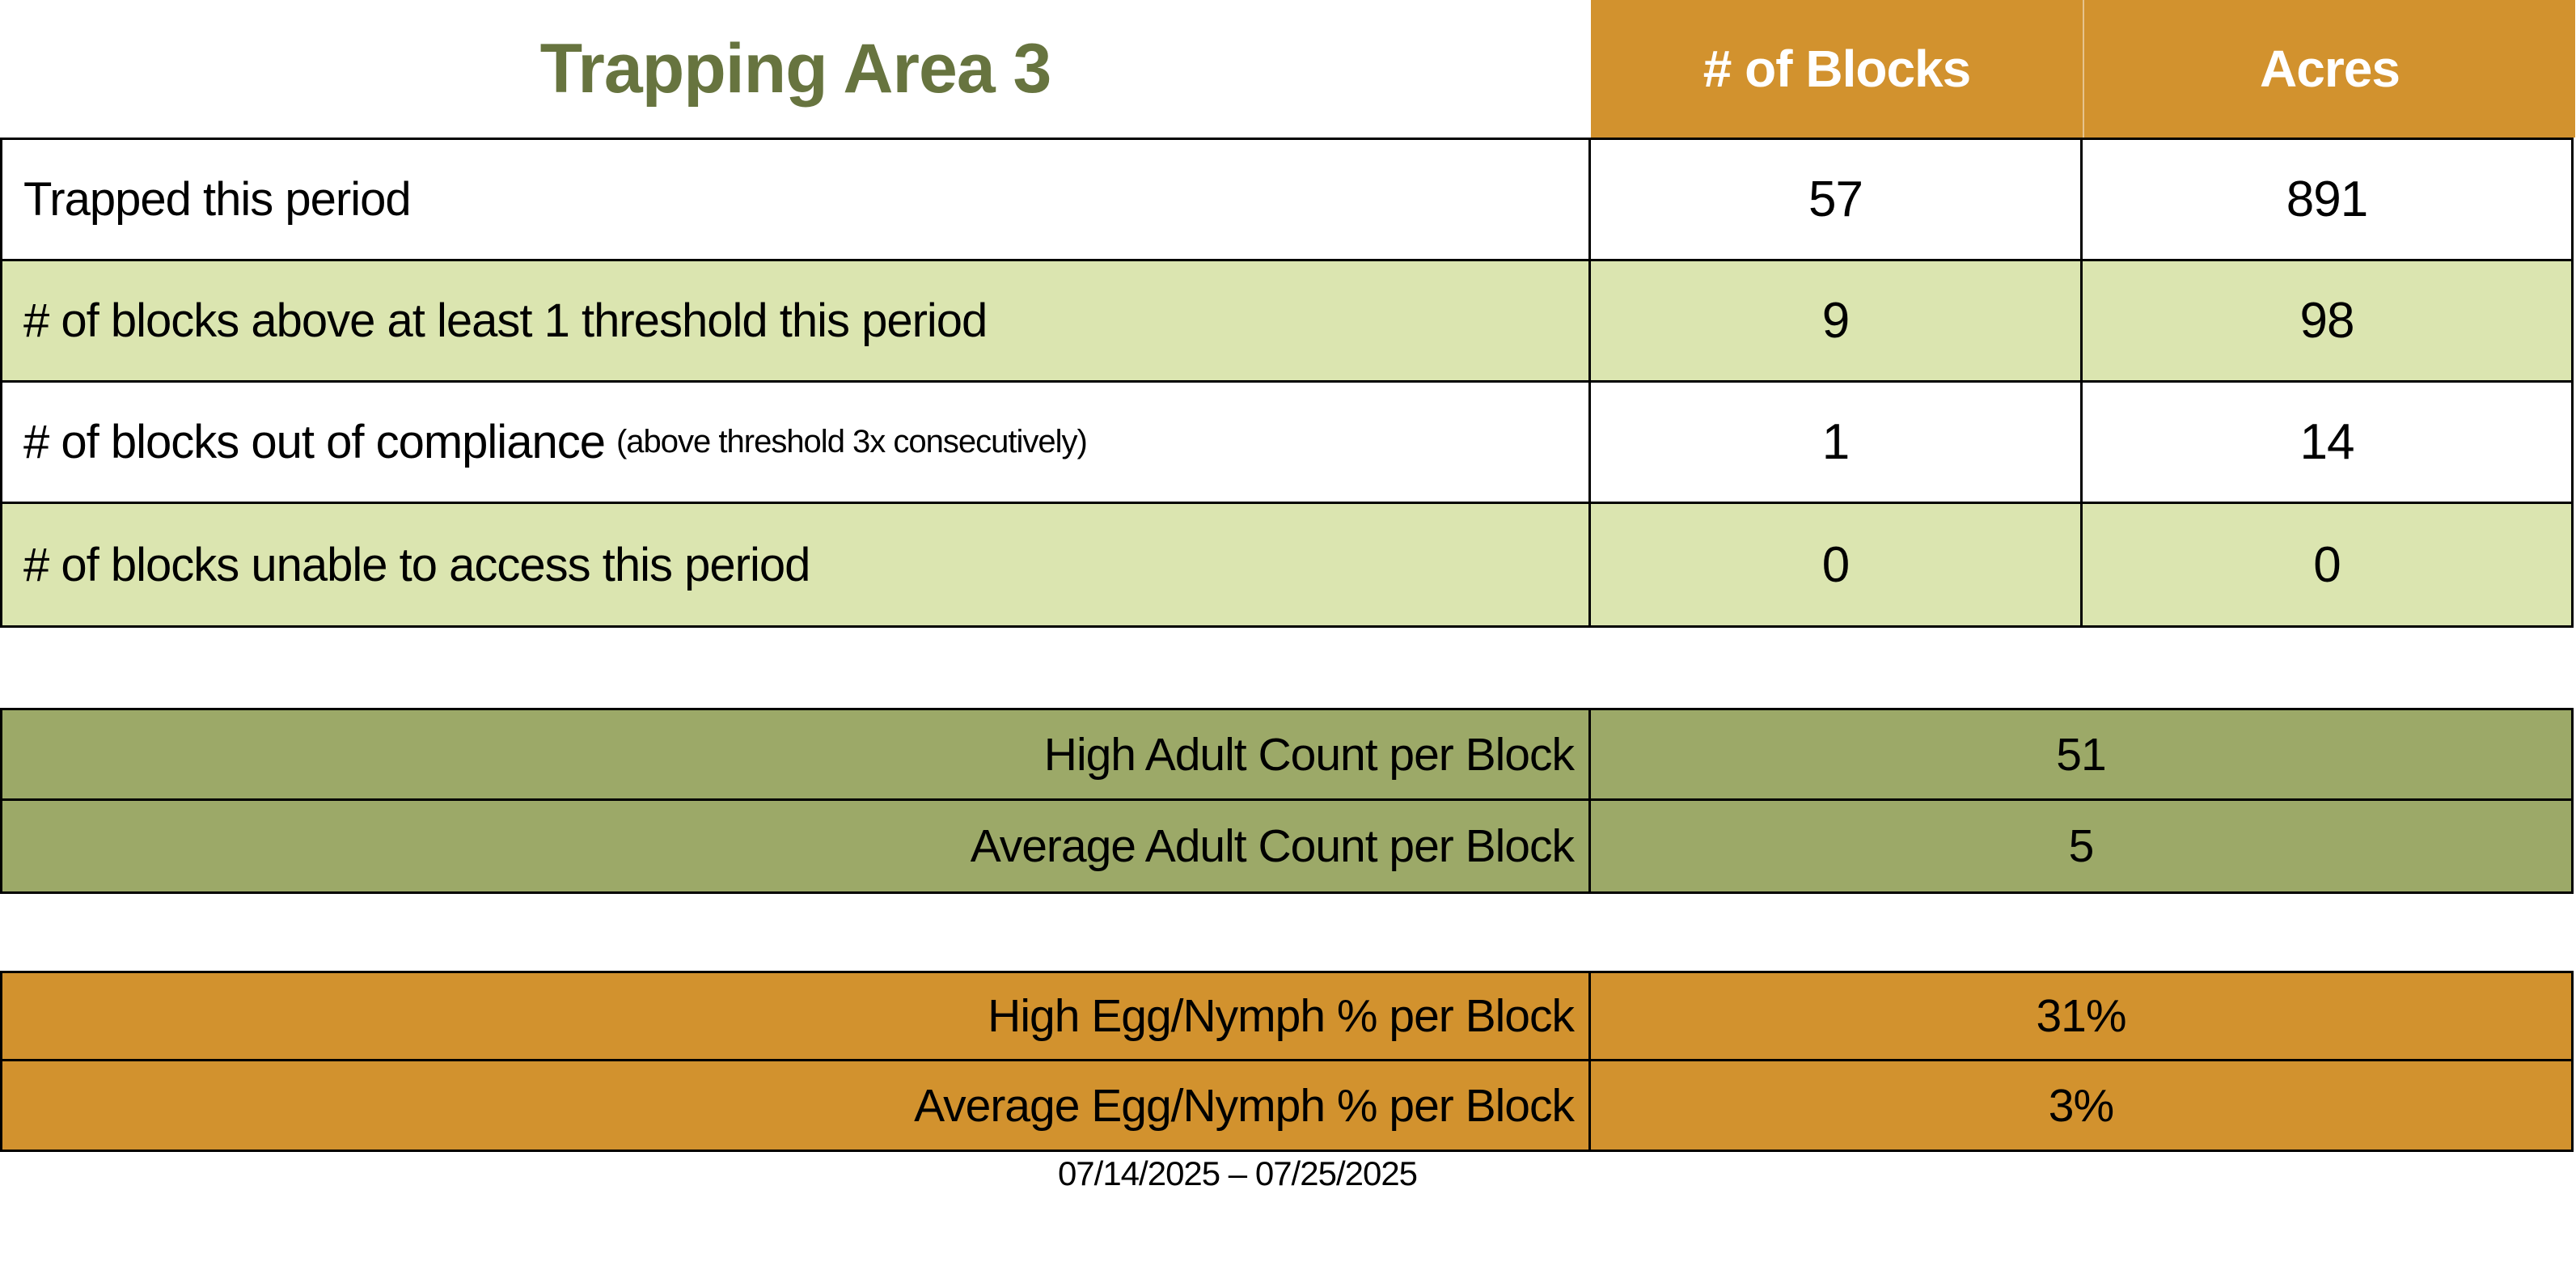 The image size is (2576, 1283). Describe the element at coordinates (797, 1017) in the screenshot. I see `table-row-label: High Egg/Nymph % per Block` at that location.